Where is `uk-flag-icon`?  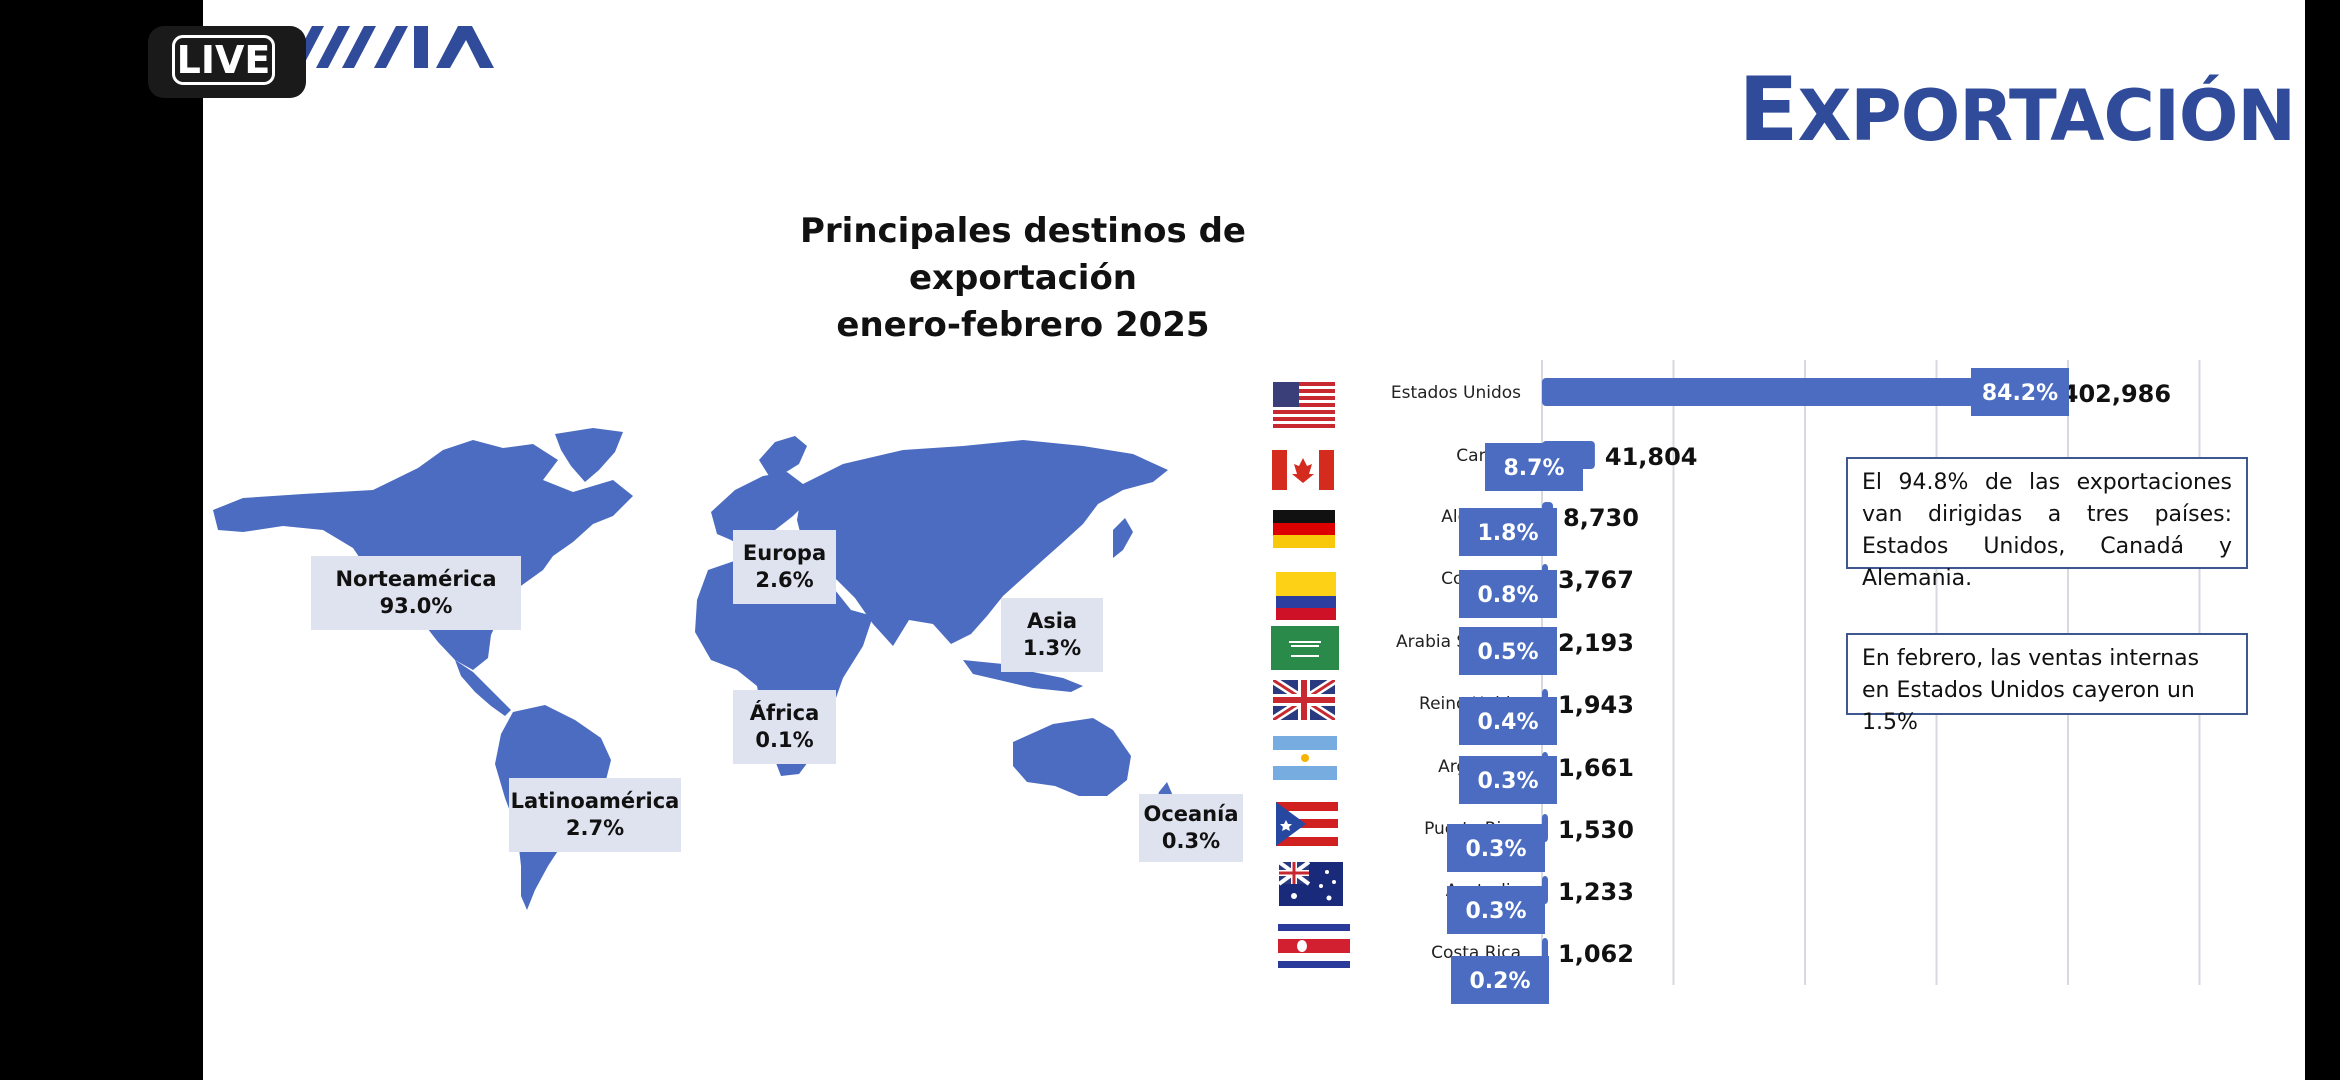 uk-flag-icon is located at coordinates (1304, 700).